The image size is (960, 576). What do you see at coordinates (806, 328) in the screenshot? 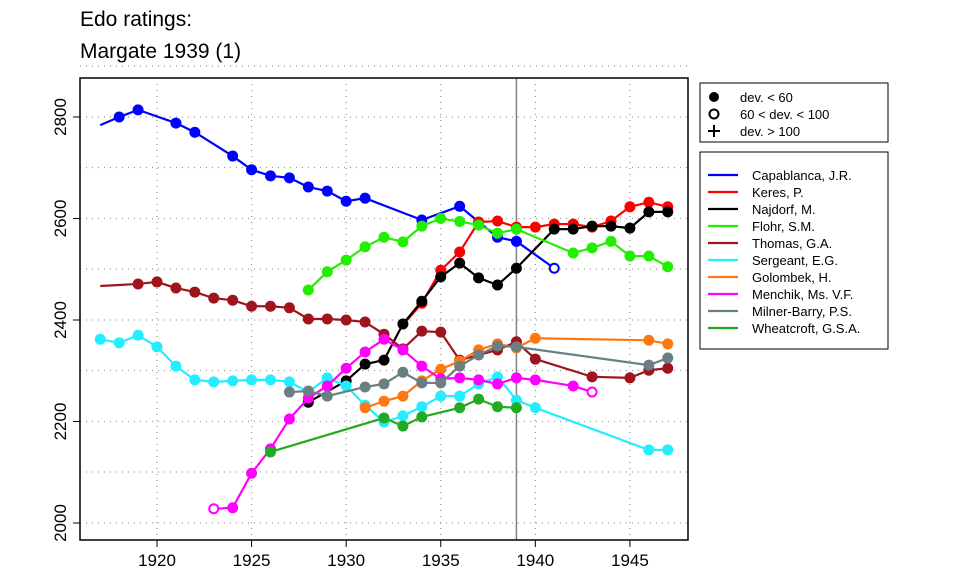
I see `series-legend-label: Wheatcroft, G.S.A.` at bounding box center [806, 328].